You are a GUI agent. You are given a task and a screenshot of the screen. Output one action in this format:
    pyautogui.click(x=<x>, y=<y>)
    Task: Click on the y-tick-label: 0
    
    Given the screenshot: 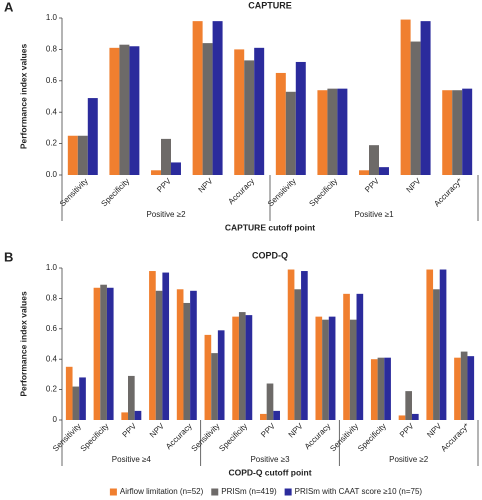 What is the action you would take?
    pyautogui.click(x=55, y=419)
    